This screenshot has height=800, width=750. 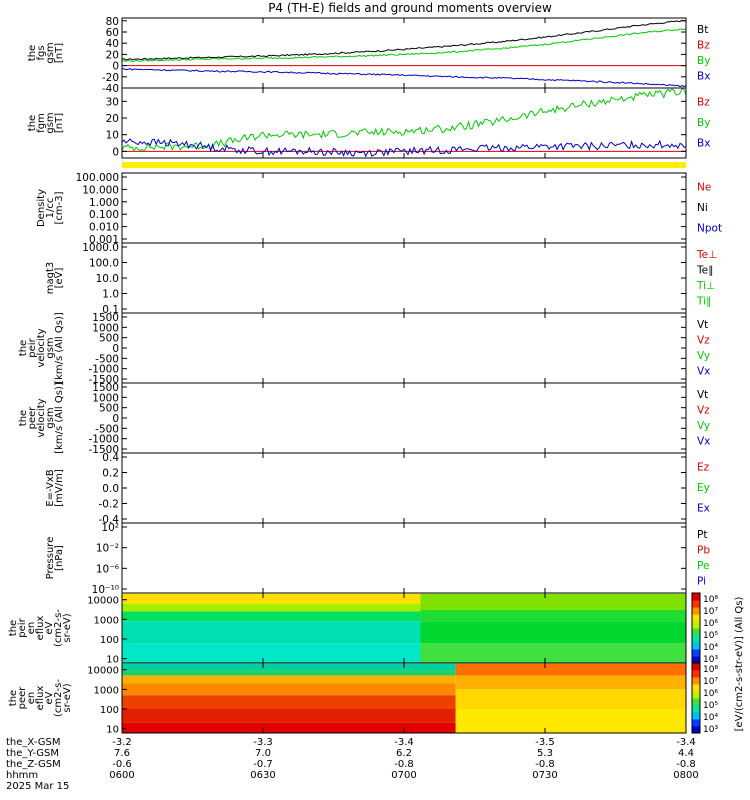 I want to click on y-tick-label: -500, so click(x=107, y=429).